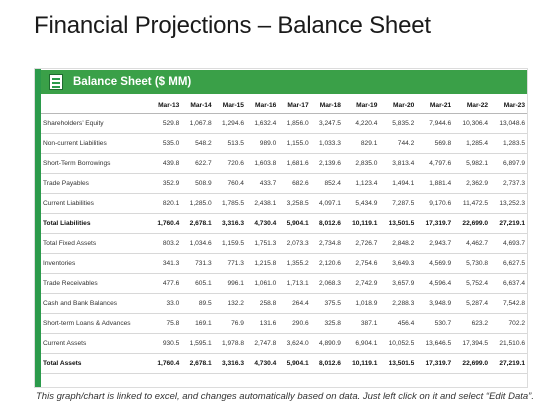  Describe the element at coordinates (294, 105) in the screenshot. I see `column-header: Mar-17` at that location.